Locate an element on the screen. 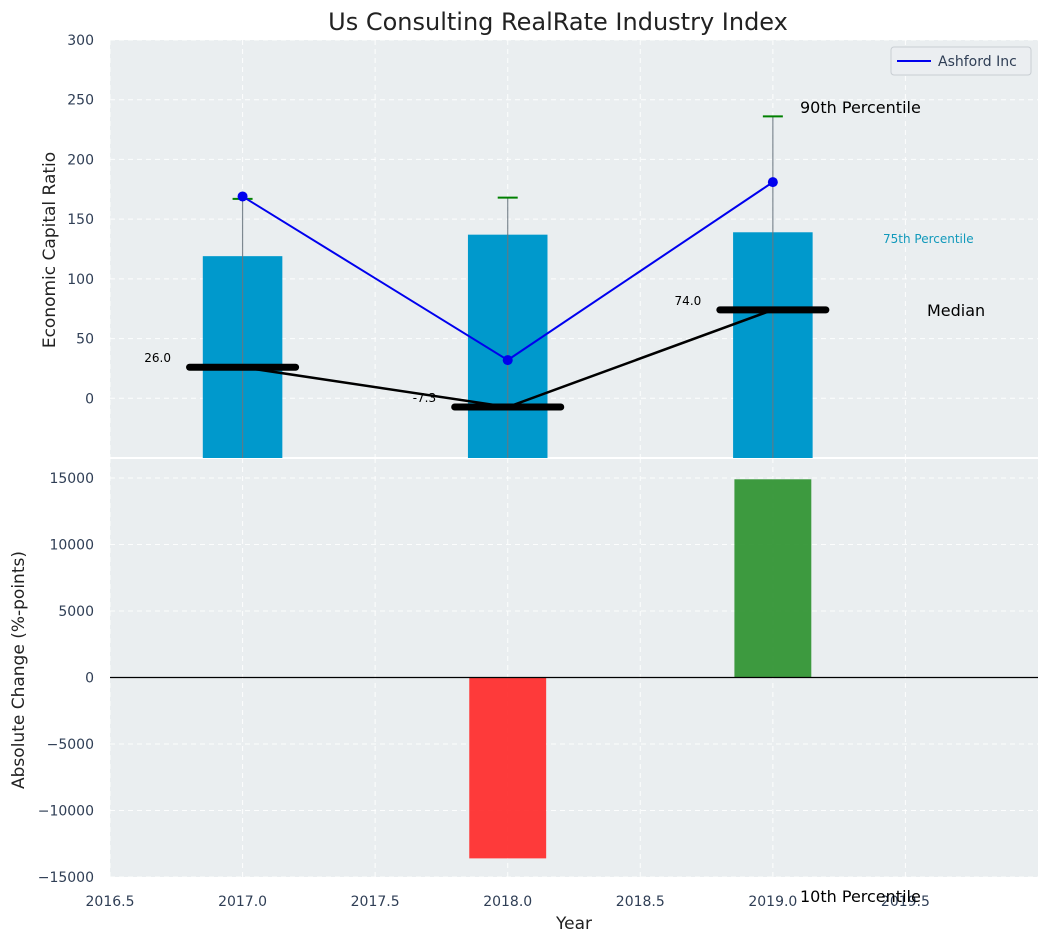  x-tick-label: 2016.5 is located at coordinates (110, 902).